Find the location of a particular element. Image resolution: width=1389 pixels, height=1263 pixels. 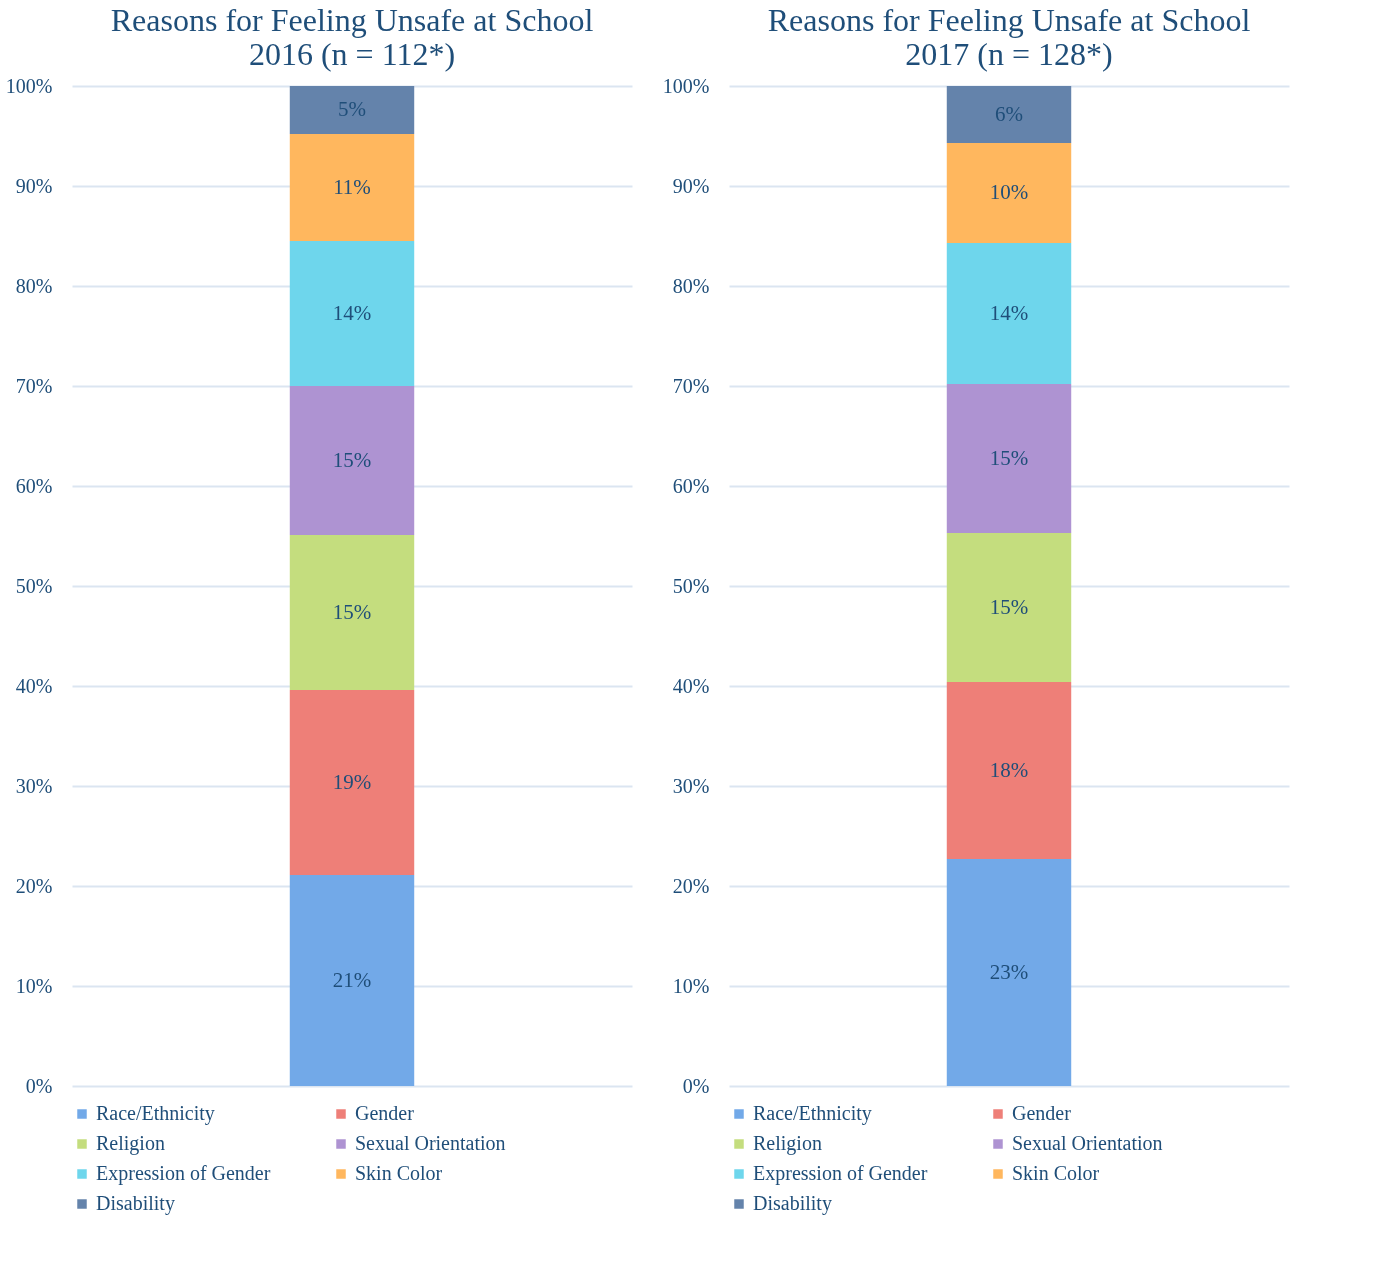

data-label: 23% is located at coordinates (1009, 971).